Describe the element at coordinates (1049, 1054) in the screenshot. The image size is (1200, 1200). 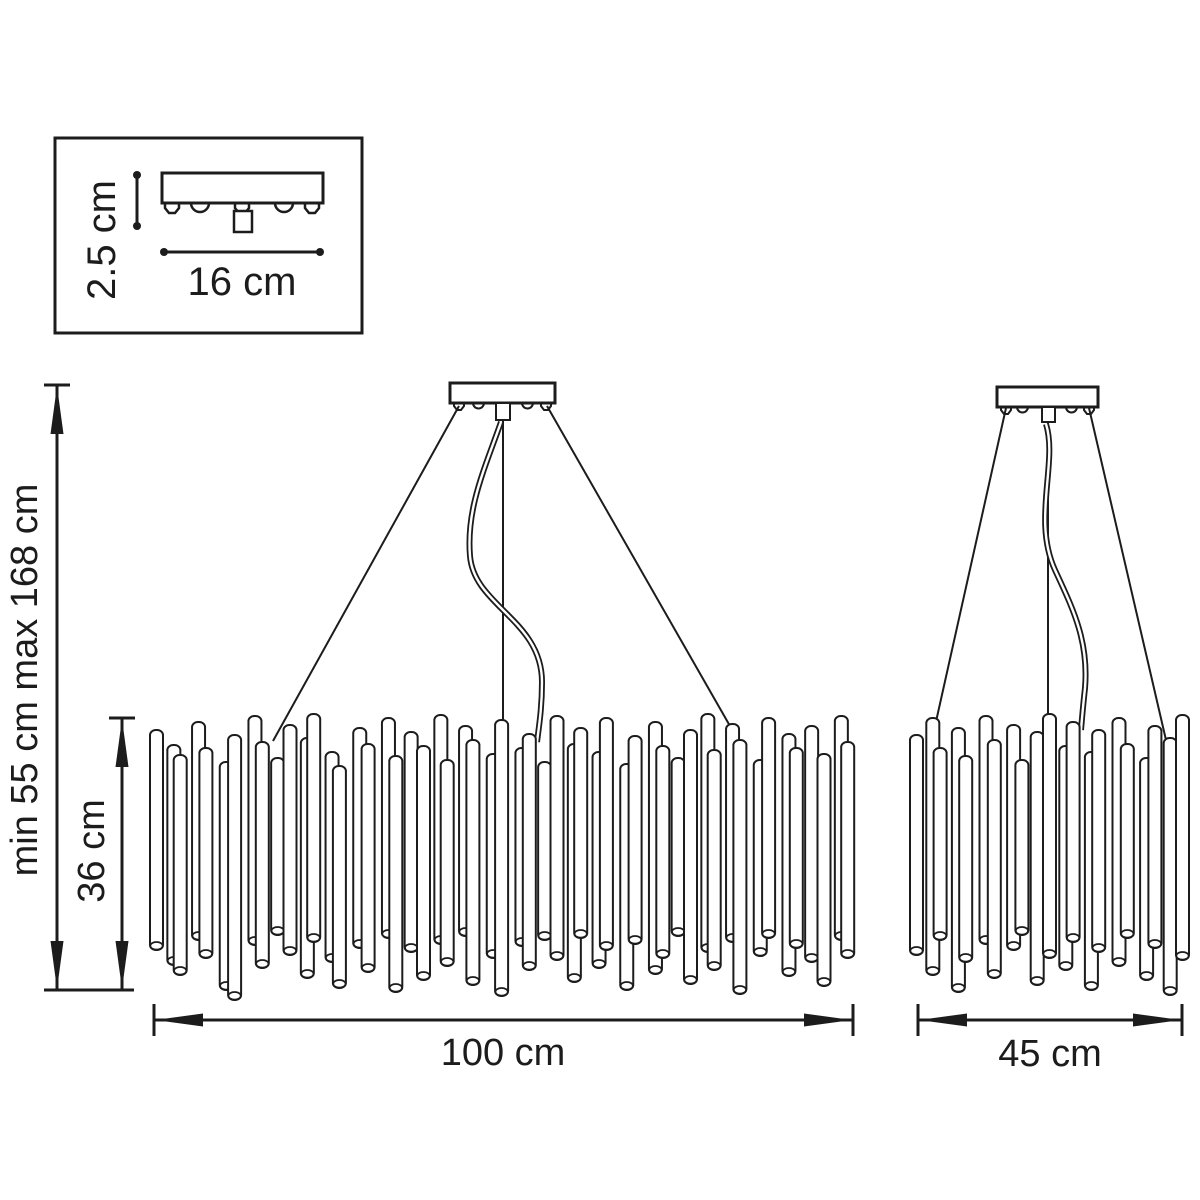
I see `small-width-label: 45 cm` at that location.